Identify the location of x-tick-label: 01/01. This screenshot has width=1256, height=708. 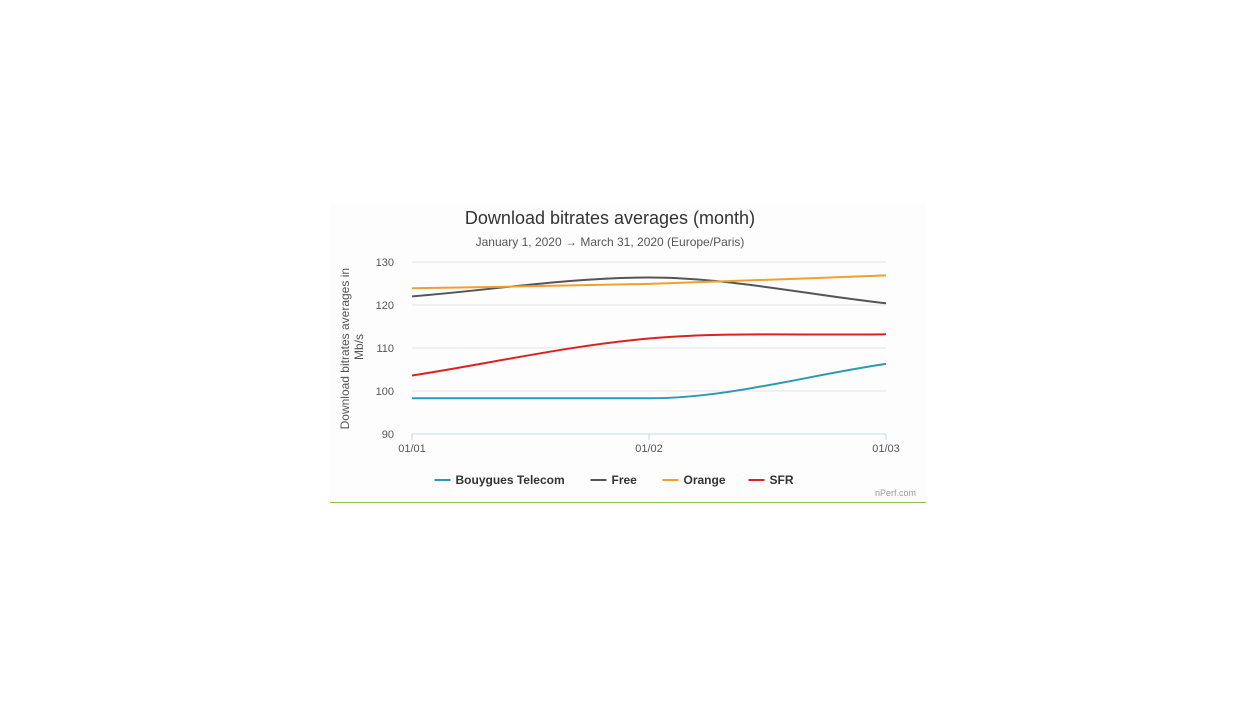
(412, 449).